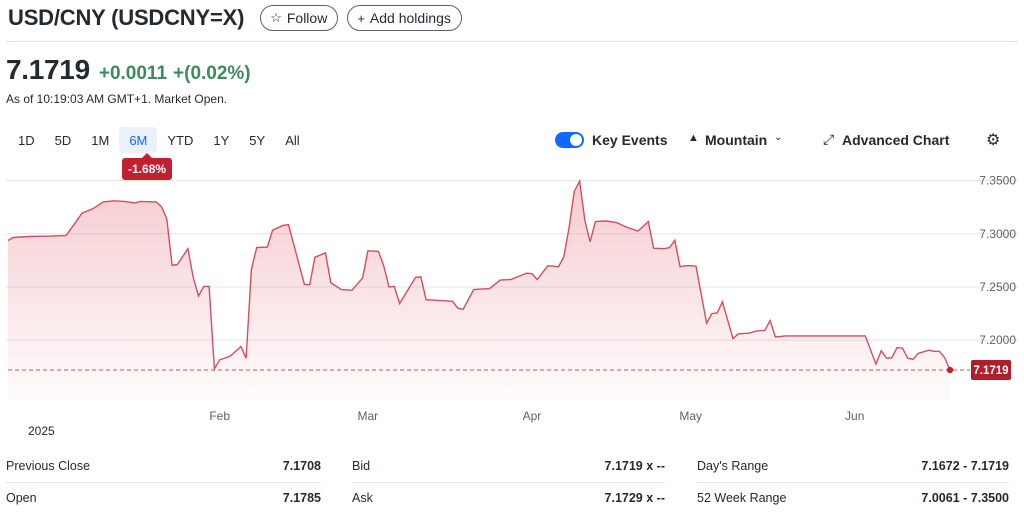 The width and height of the screenshot is (1024, 514). I want to click on stat-bid: Bid 7.1719 x --, so click(508, 466).